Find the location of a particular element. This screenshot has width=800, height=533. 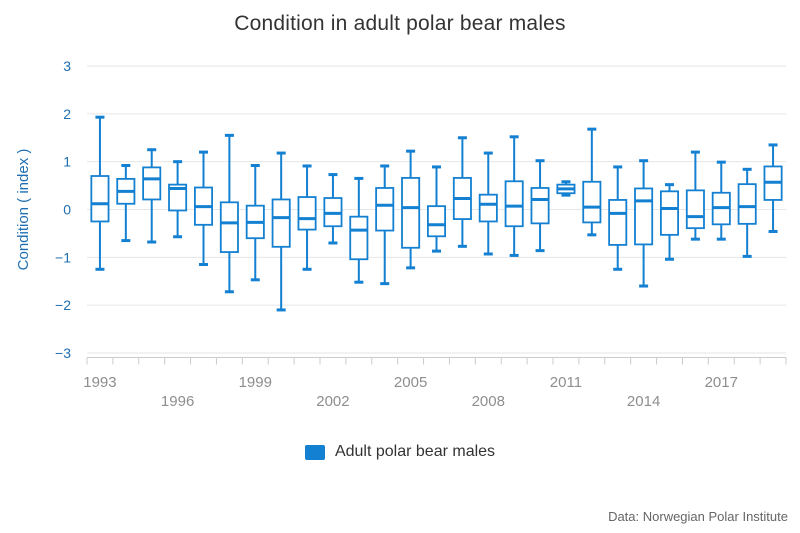

y-tick-label: 1 is located at coordinates (67, 162).